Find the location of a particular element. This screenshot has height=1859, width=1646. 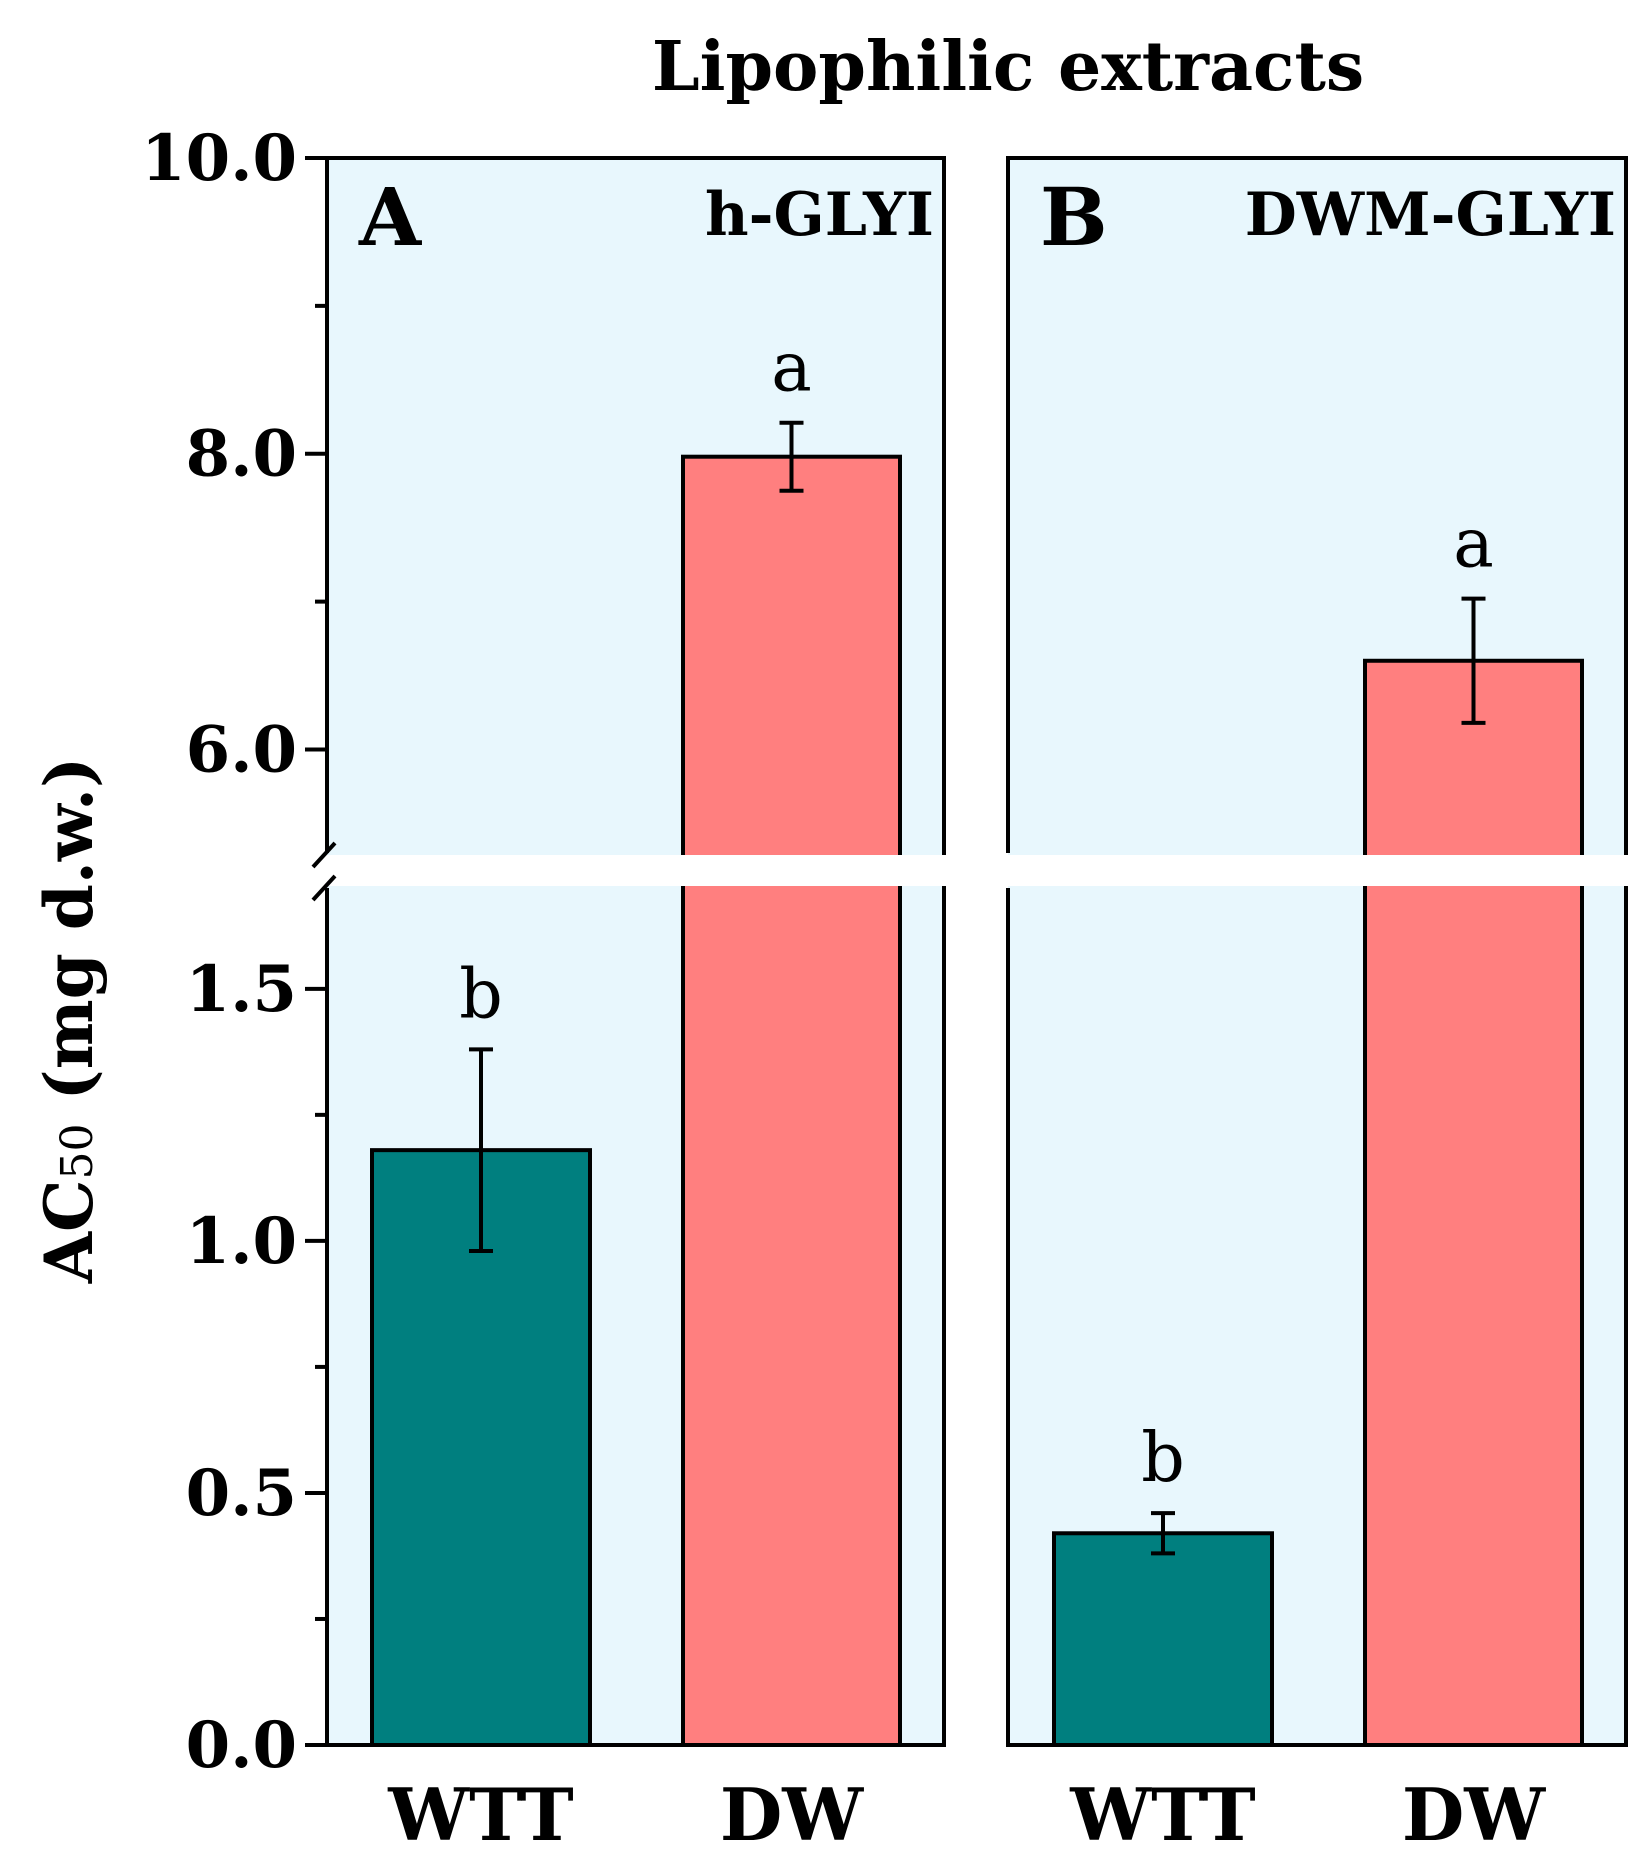

panel-a-wtt-significance-letter: b is located at coordinates (481, 994).